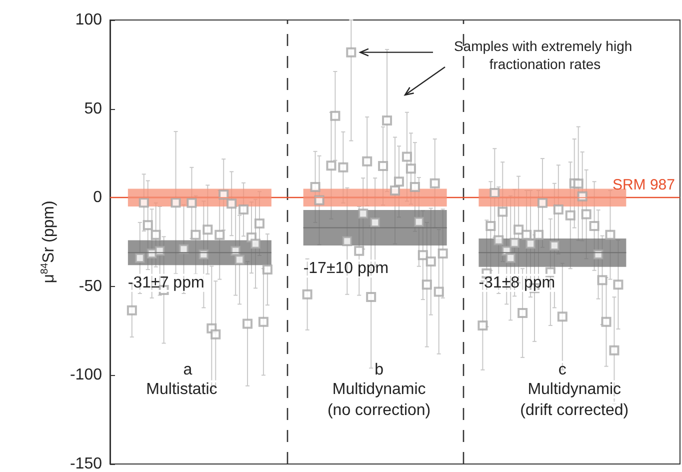 The width and height of the screenshot is (682, 472). Describe the element at coordinates (88, 20) in the screenshot. I see `y-tick-label: 100` at that location.